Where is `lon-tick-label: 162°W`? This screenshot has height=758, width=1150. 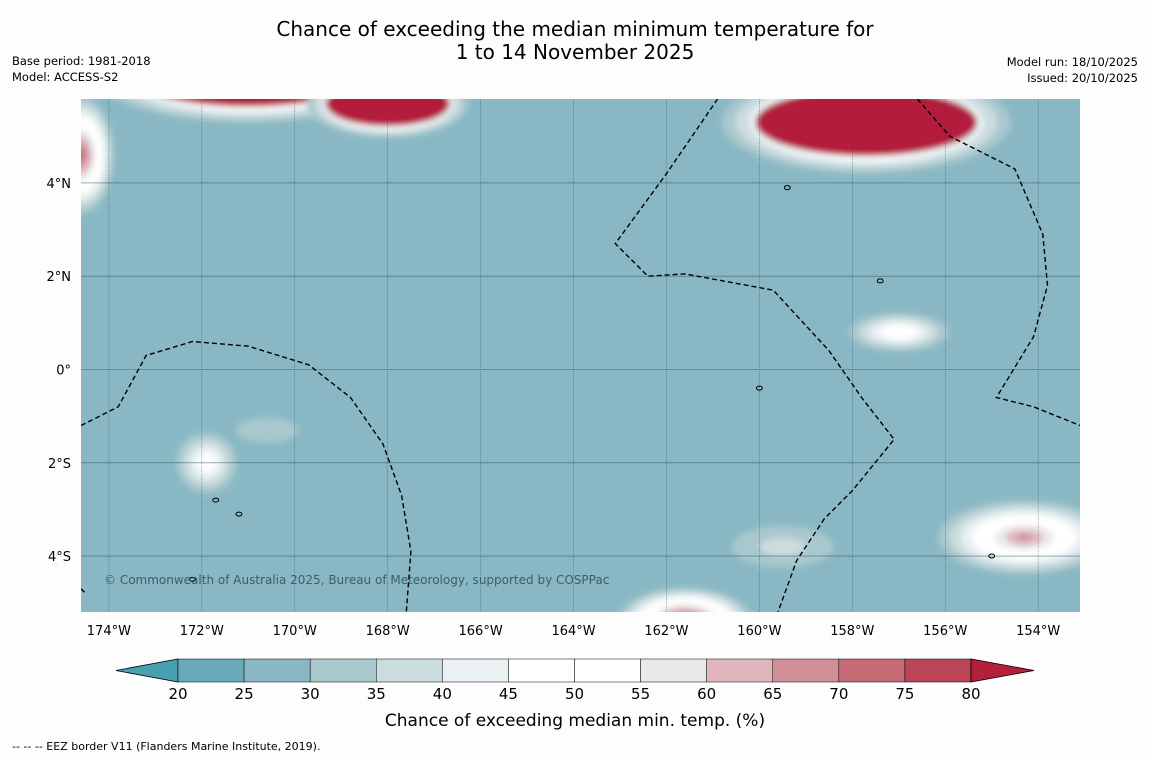 lon-tick-label: 162°W is located at coordinates (666, 631).